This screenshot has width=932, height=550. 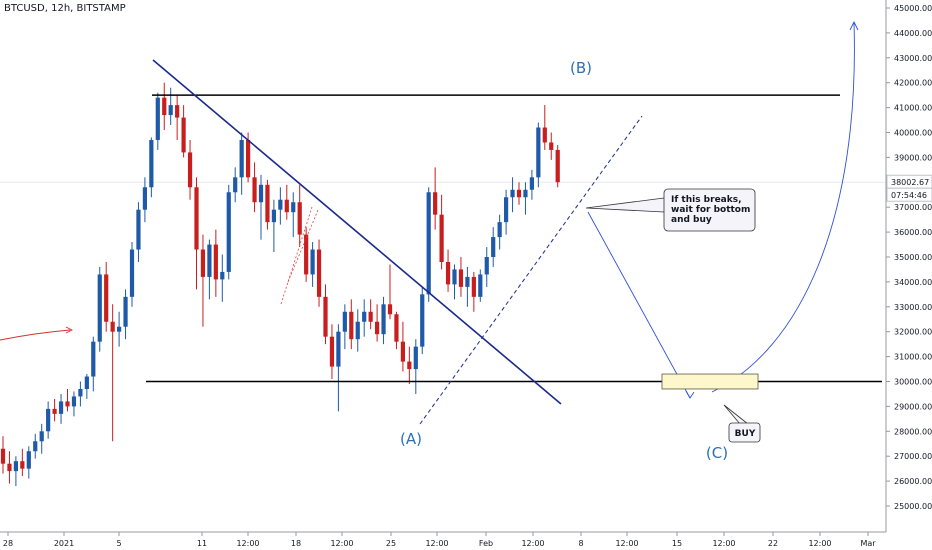 What do you see at coordinates (690, 394) in the screenshot?
I see `projection-down-head` at bounding box center [690, 394].